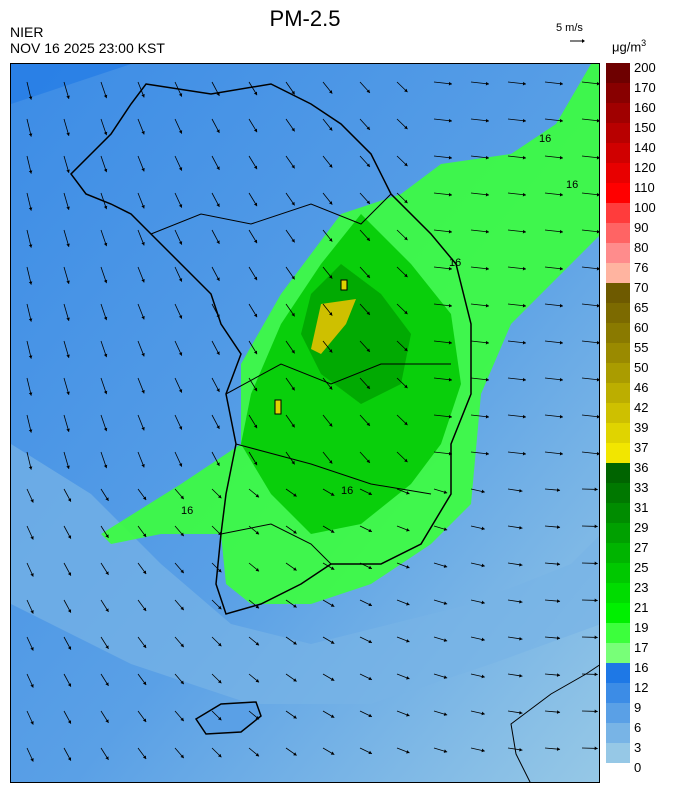 The width and height of the screenshot is (673, 795). Describe the element at coordinates (641, 507) in the screenshot. I see `legend-label: 31` at that location.